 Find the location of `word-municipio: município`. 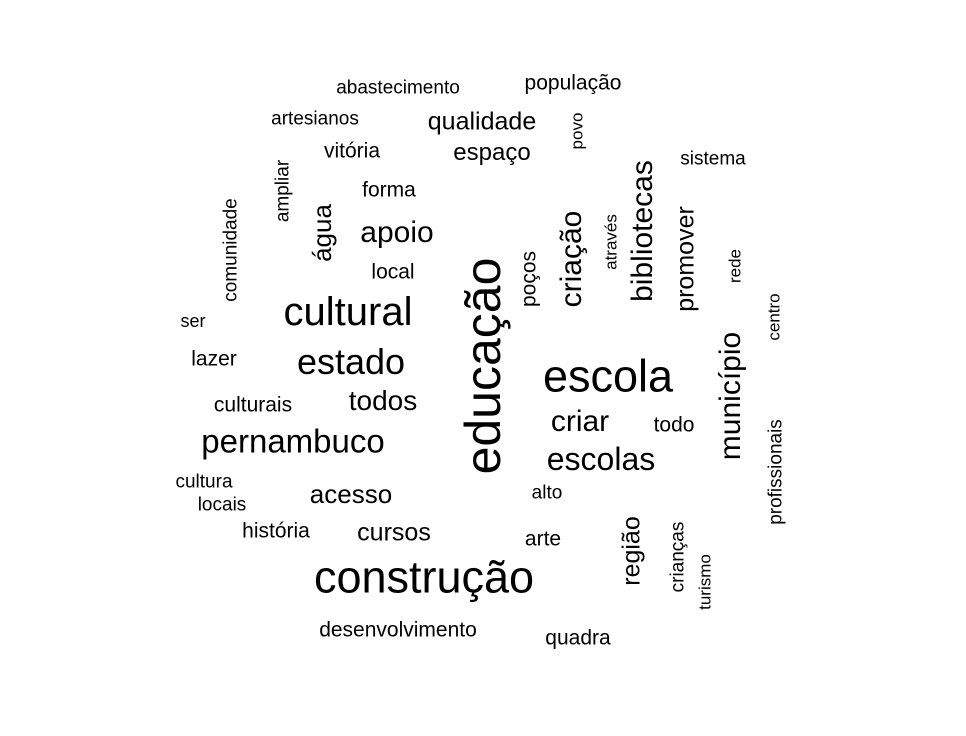

word-municipio: município is located at coordinates (730, 396).